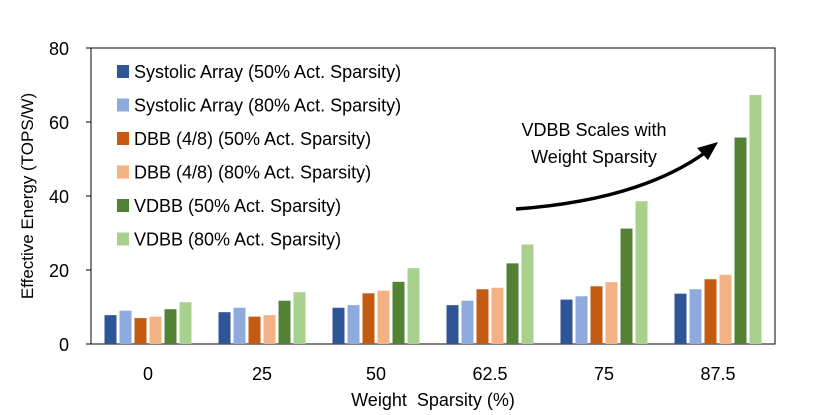 This screenshot has width=830, height=415. What do you see at coordinates (439, 374) in the screenshot?
I see `x-axis-ticks: 0 25 50 62.5 75 87.5` at bounding box center [439, 374].